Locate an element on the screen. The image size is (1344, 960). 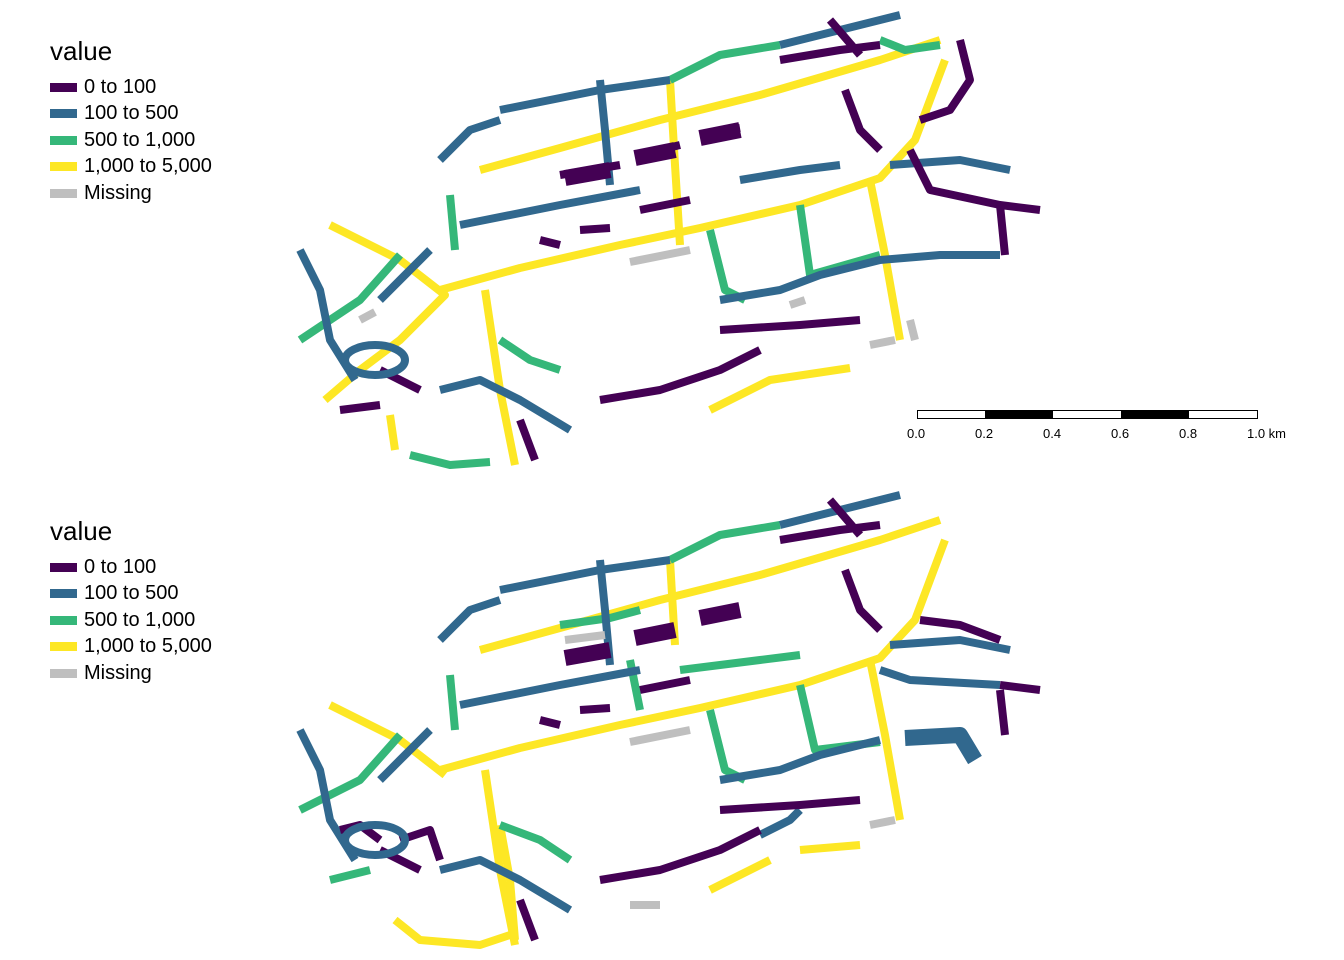
legend-label: 500 to 1,000 is located at coordinates (140, 619).